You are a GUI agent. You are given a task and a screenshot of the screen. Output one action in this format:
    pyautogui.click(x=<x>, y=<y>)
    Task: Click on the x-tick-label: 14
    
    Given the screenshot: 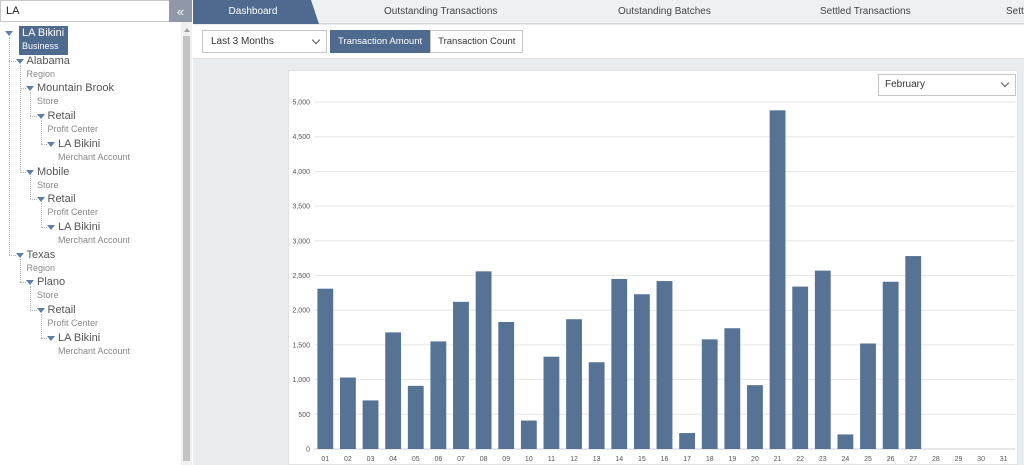 What is the action you would take?
    pyautogui.click(x=619, y=459)
    